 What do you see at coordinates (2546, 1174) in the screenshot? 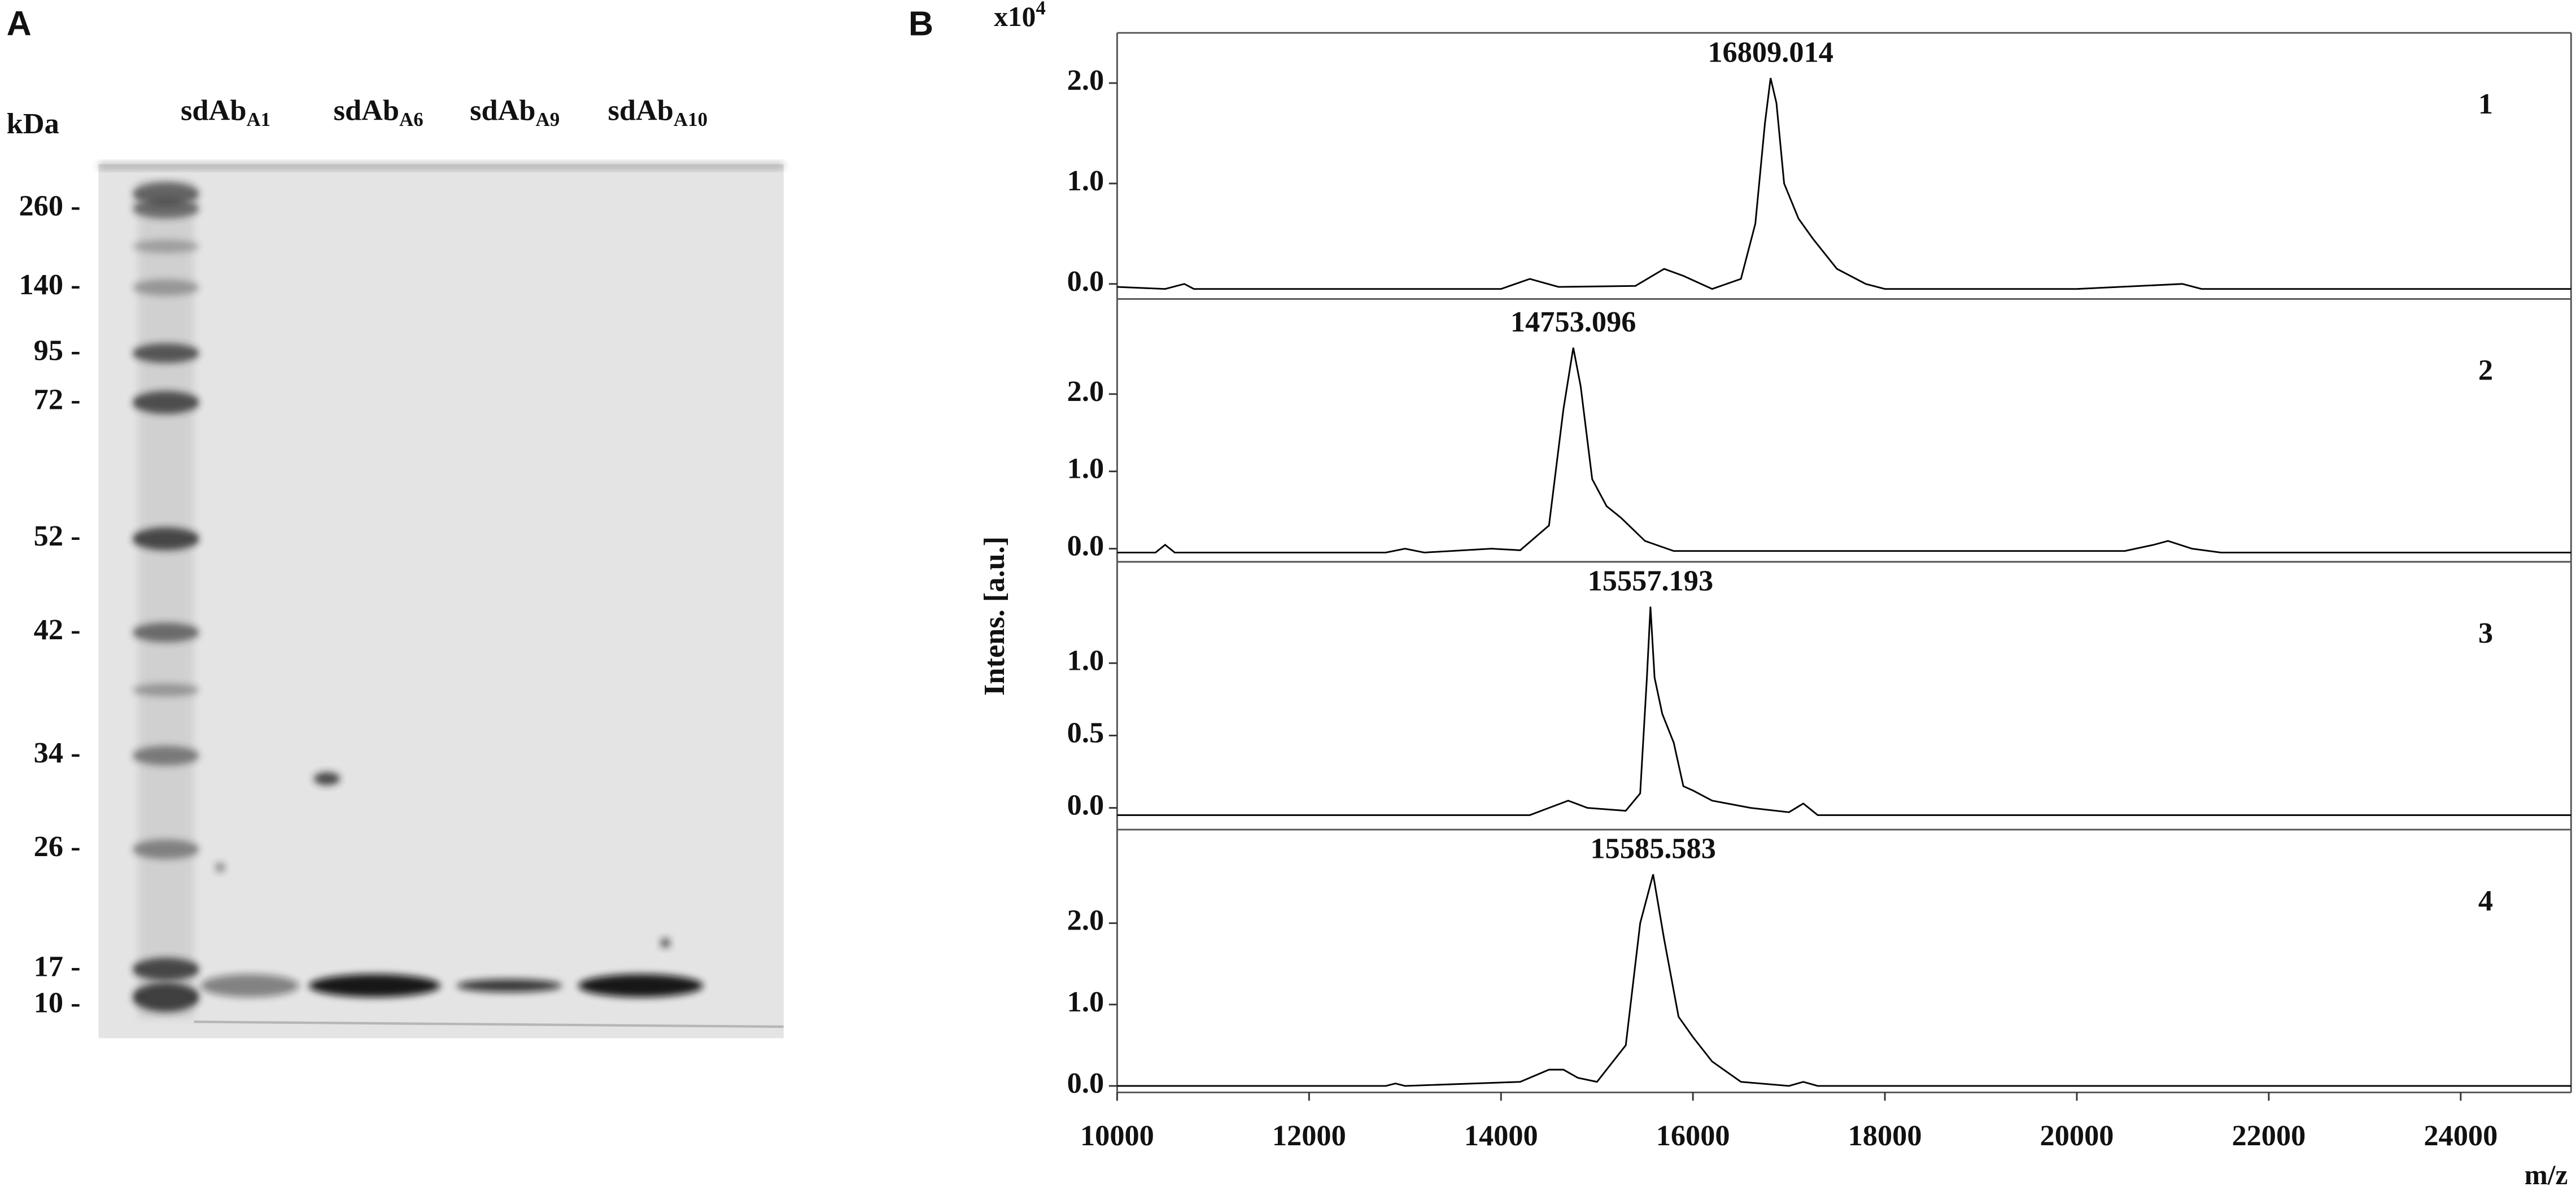
I see `x-axis-label: m/z` at bounding box center [2546, 1174].